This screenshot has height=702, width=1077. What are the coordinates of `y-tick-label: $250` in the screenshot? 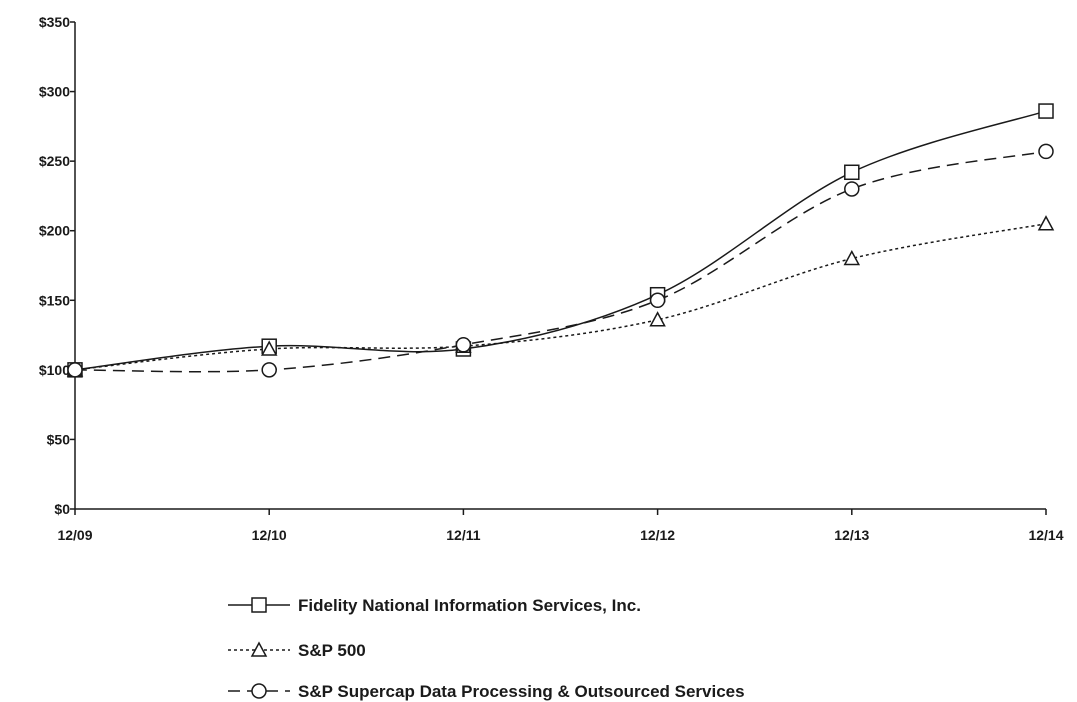 It's located at (54, 161).